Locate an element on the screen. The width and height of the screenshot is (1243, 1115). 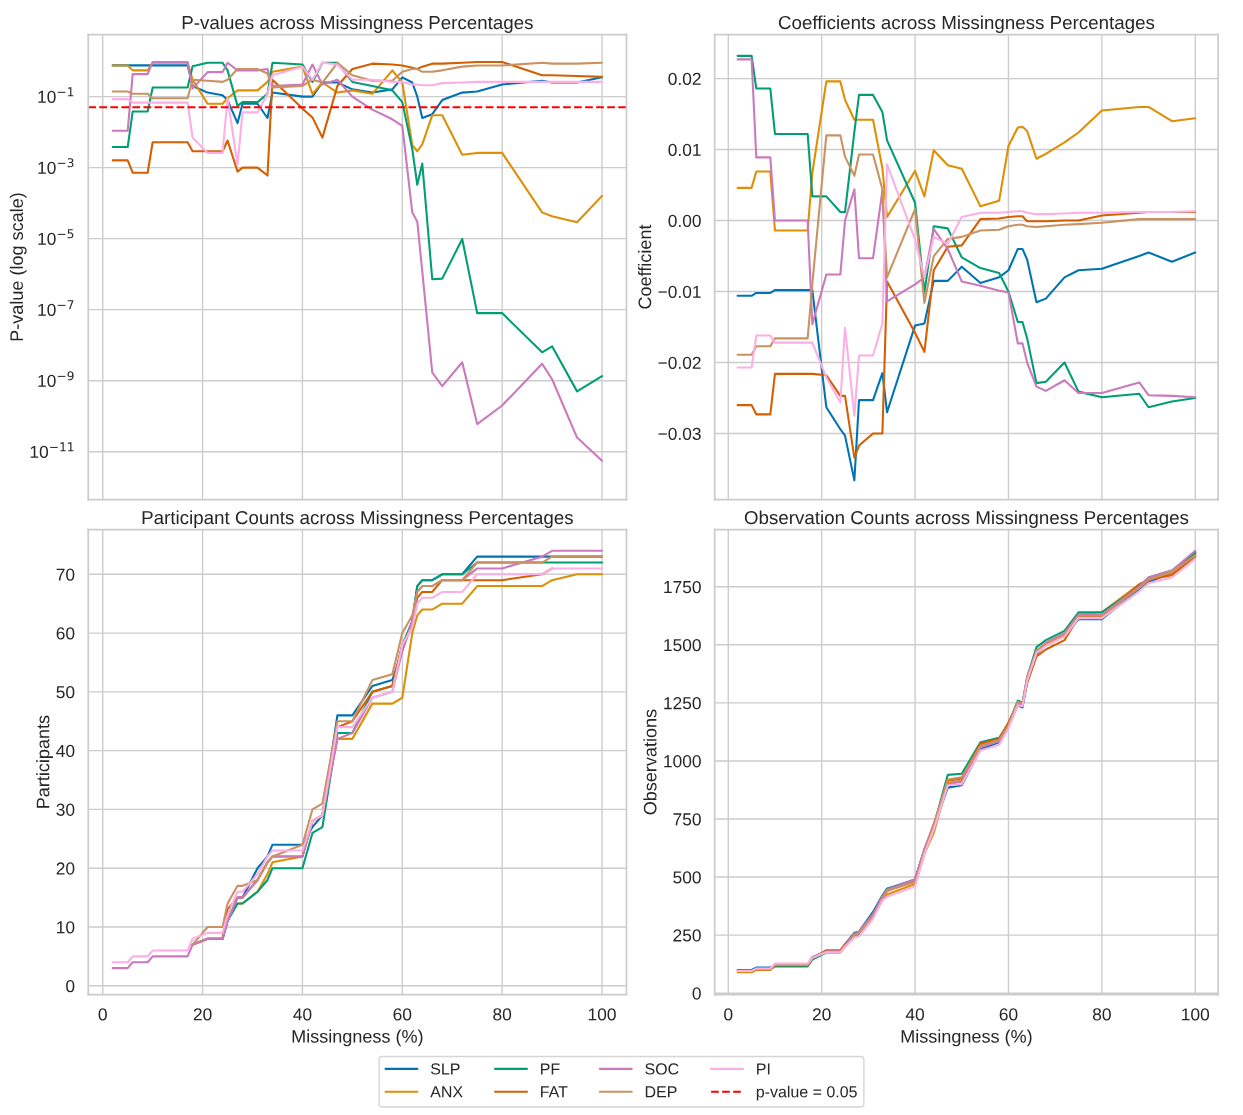
chart-title: Observation Counts across Missingness Percentages is located at coordinates (966, 519).